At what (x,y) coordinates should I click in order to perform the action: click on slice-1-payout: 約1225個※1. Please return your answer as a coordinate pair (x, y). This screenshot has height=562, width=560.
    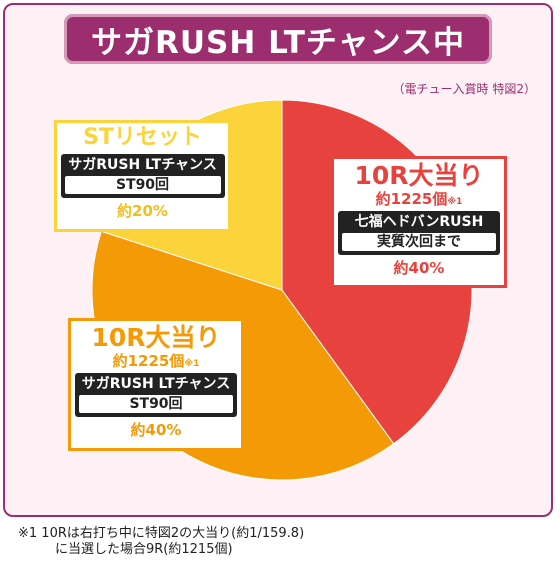
    Looking at the image, I should click on (419, 199).